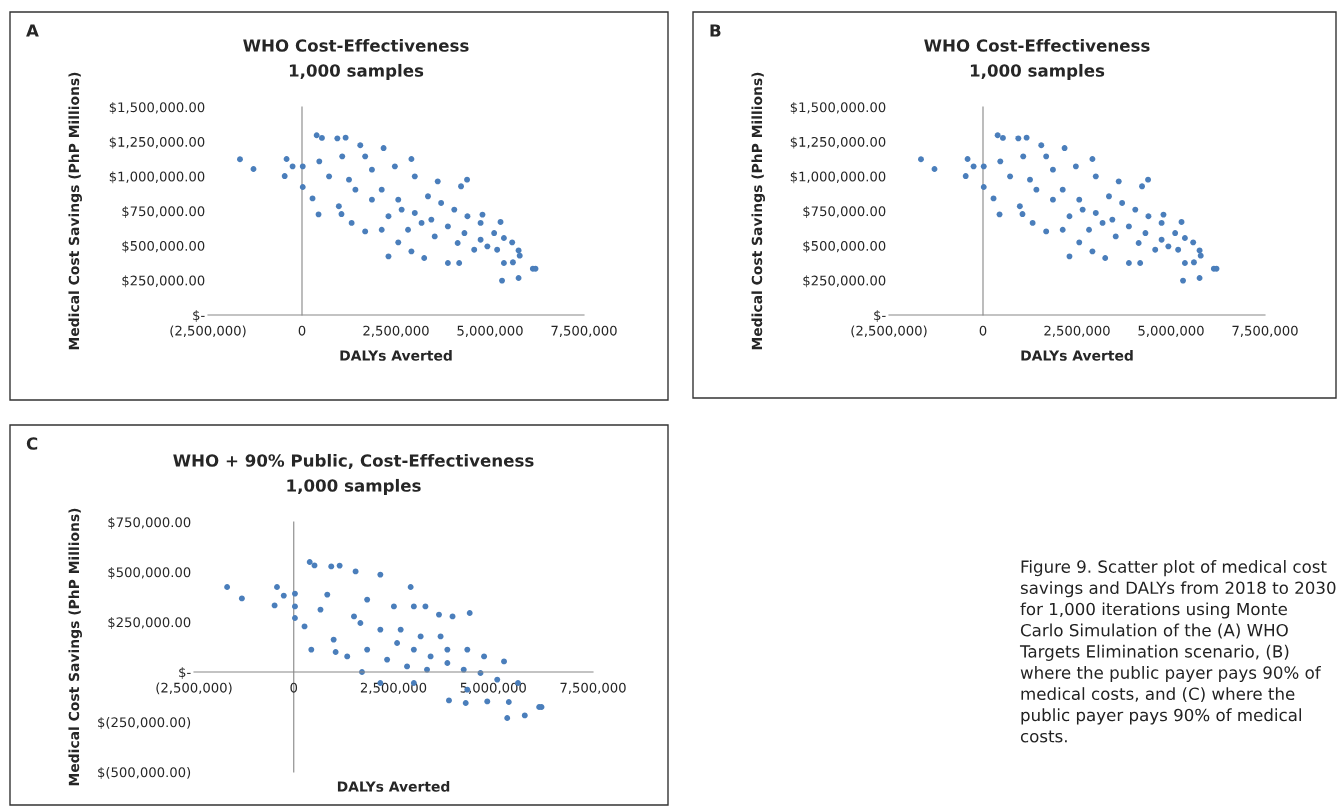 The width and height of the screenshot is (1338, 807). Describe the element at coordinates (144, 772) in the screenshot. I see `y-tick-label: $(500,000.00)` at that location.